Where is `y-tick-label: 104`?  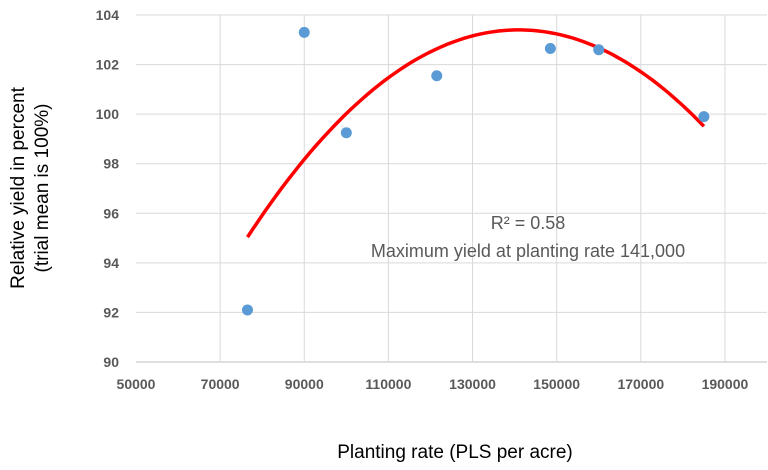 y-tick-label: 104 is located at coordinates (108, 15).